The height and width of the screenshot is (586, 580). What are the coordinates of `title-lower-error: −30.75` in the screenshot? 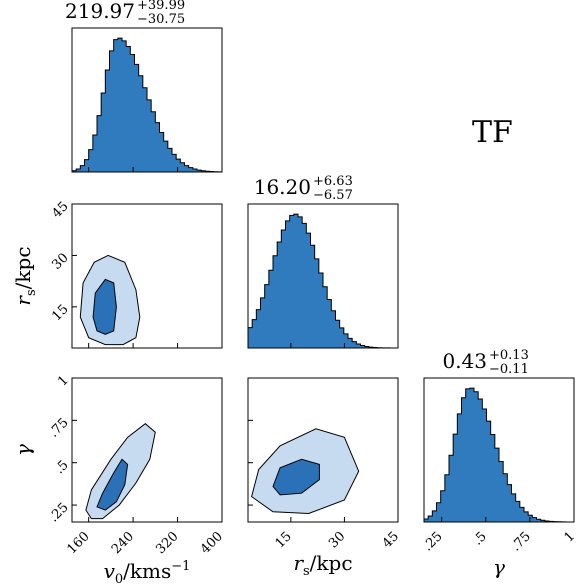 It's located at (161, 19).